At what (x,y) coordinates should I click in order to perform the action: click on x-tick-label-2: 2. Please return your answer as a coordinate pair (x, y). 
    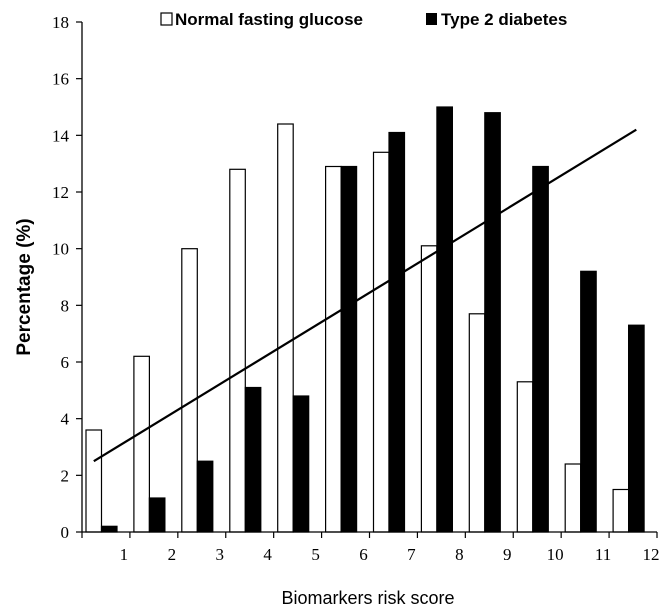
    Looking at the image, I should click on (172, 554).